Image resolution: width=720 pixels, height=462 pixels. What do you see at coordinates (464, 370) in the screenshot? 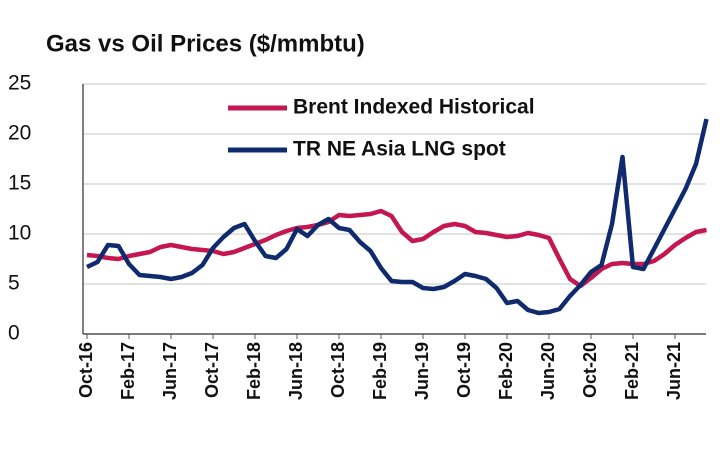
I see `x-tick-label: Oct-19` at bounding box center [464, 370].